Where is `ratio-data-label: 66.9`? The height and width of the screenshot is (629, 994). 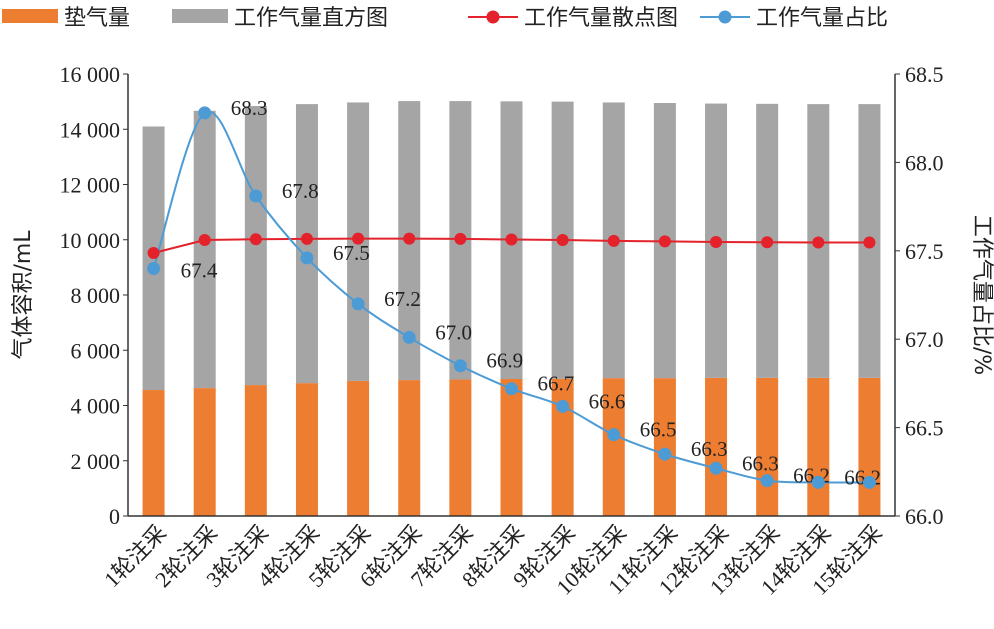
ratio-data-label: 66.9 is located at coordinates (504, 361).